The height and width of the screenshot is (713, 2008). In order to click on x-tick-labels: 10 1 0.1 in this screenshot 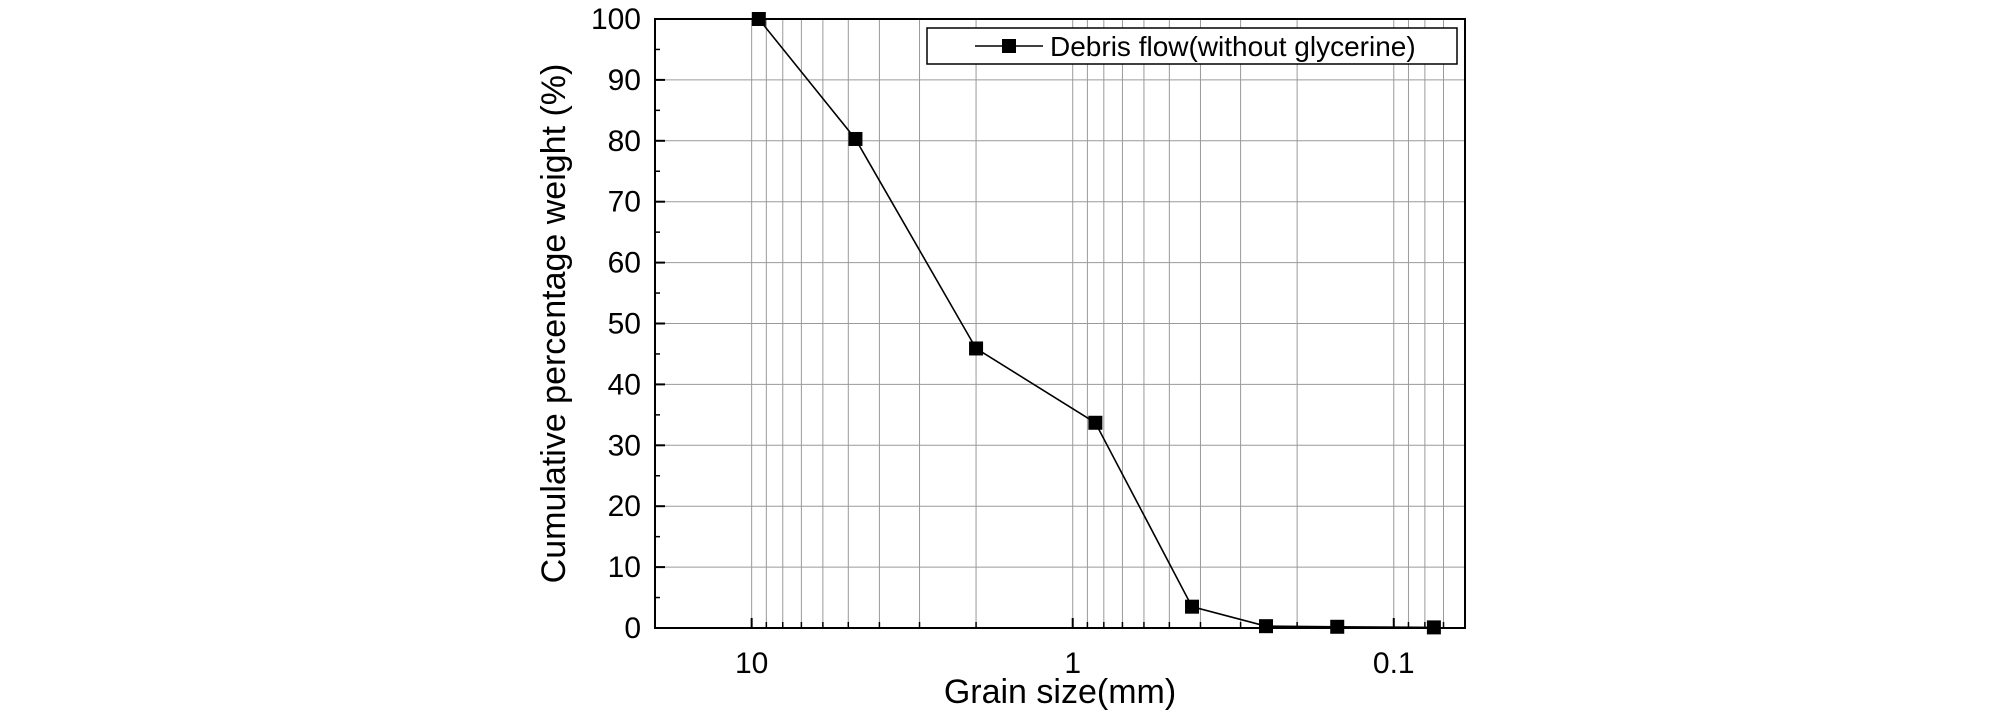, I will do `click(1075, 663)`.